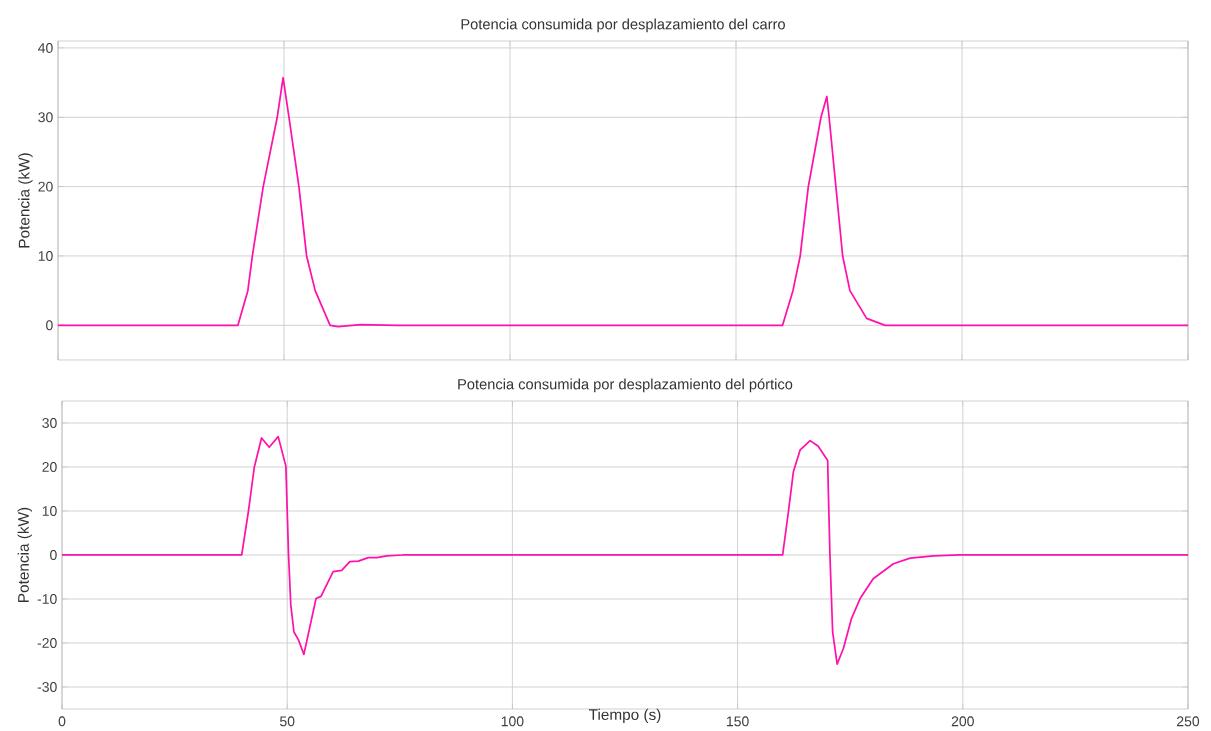  I want to click on y-tick-label: 40, so click(45, 47).